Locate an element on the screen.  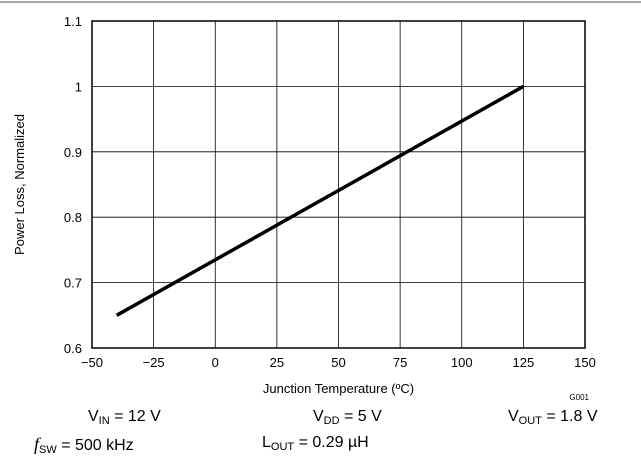
x-tick-labels: −50 −25 0 25 50 75 100 125 150 is located at coordinates (338, 362).